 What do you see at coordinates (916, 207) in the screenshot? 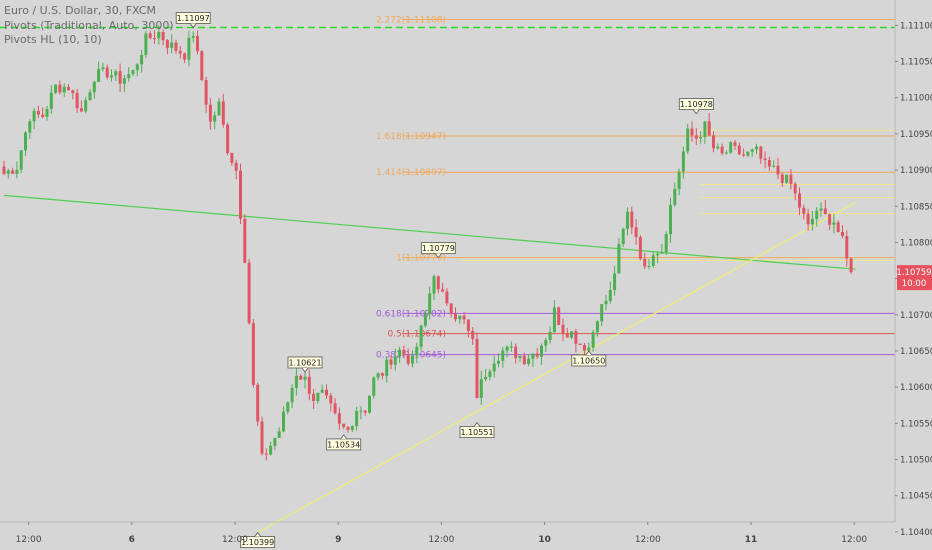
I see `price-tick-label: 1.10850` at bounding box center [916, 207].